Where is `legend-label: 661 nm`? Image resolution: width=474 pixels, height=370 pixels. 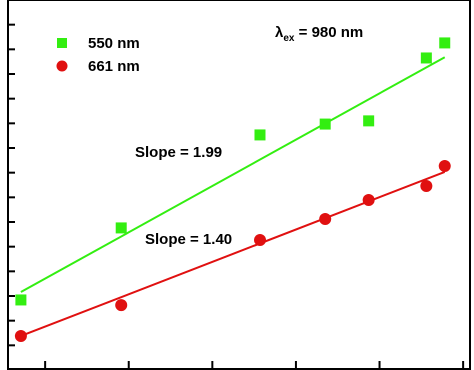
legend-label: 661 nm is located at coordinates (114, 66).